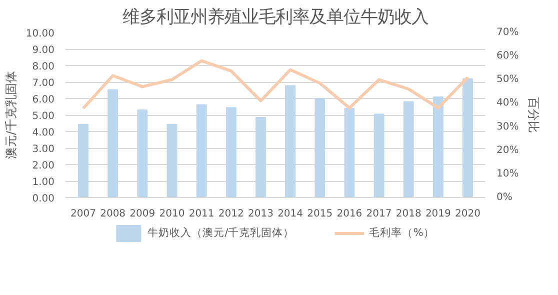 The image size is (558, 295). I want to click on x-tick-label: 2013, so click(261, 214).